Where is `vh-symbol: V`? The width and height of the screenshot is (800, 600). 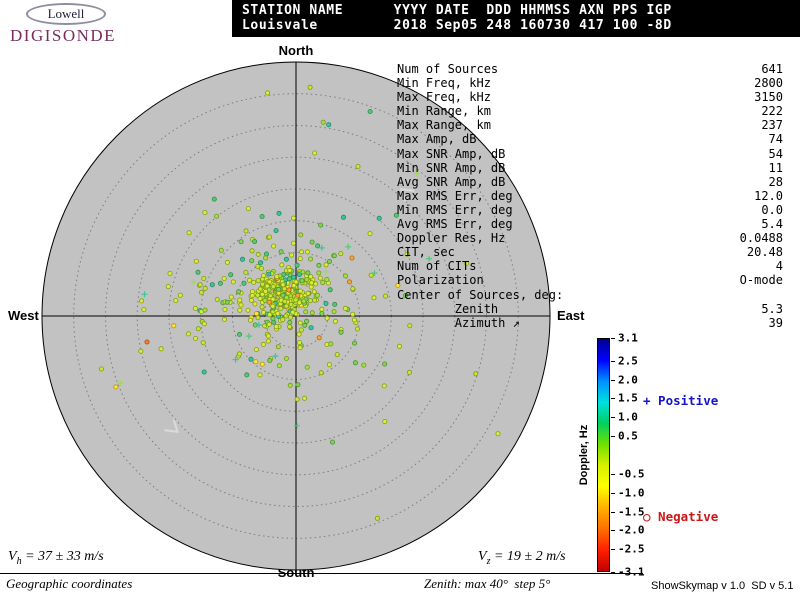
vh-symbol: V is located at coordinates (12, 556).